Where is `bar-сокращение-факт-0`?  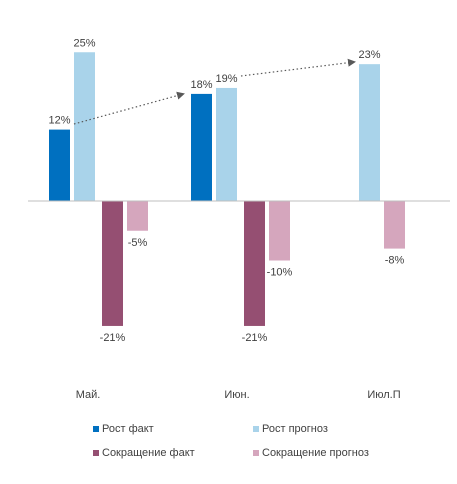
bar-сокращение-факт-0 is located at coordinates (112, 263).